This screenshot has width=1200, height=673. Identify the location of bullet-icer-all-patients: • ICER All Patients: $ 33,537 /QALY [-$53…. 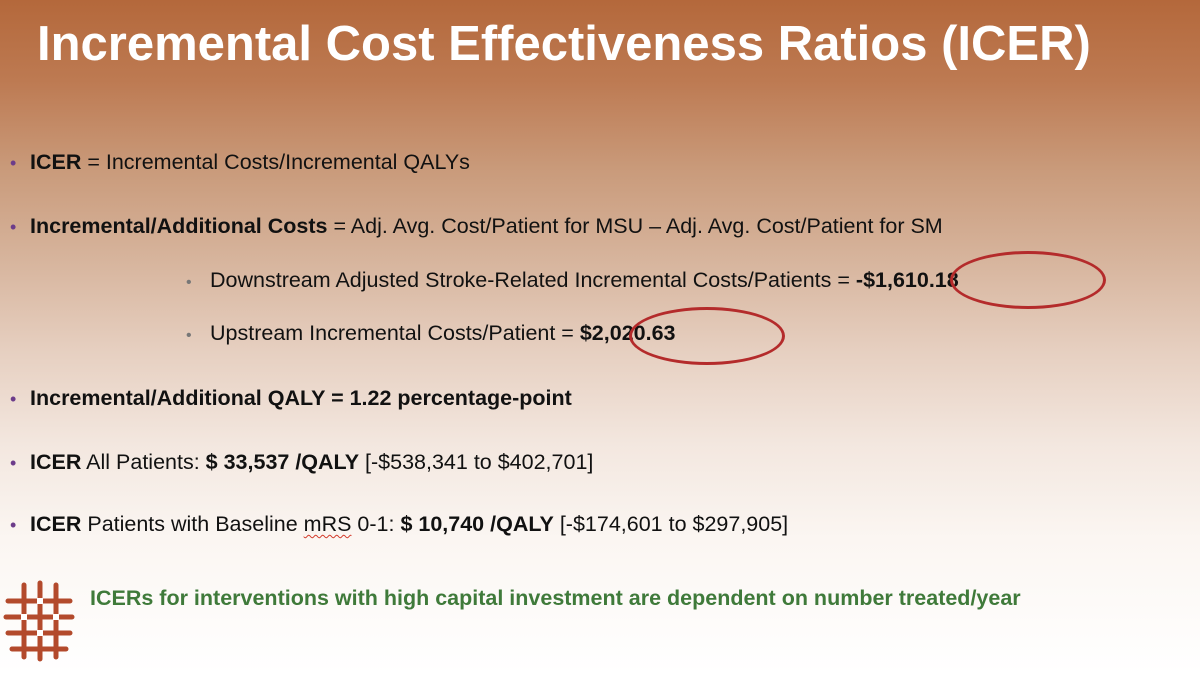
(301, 462).